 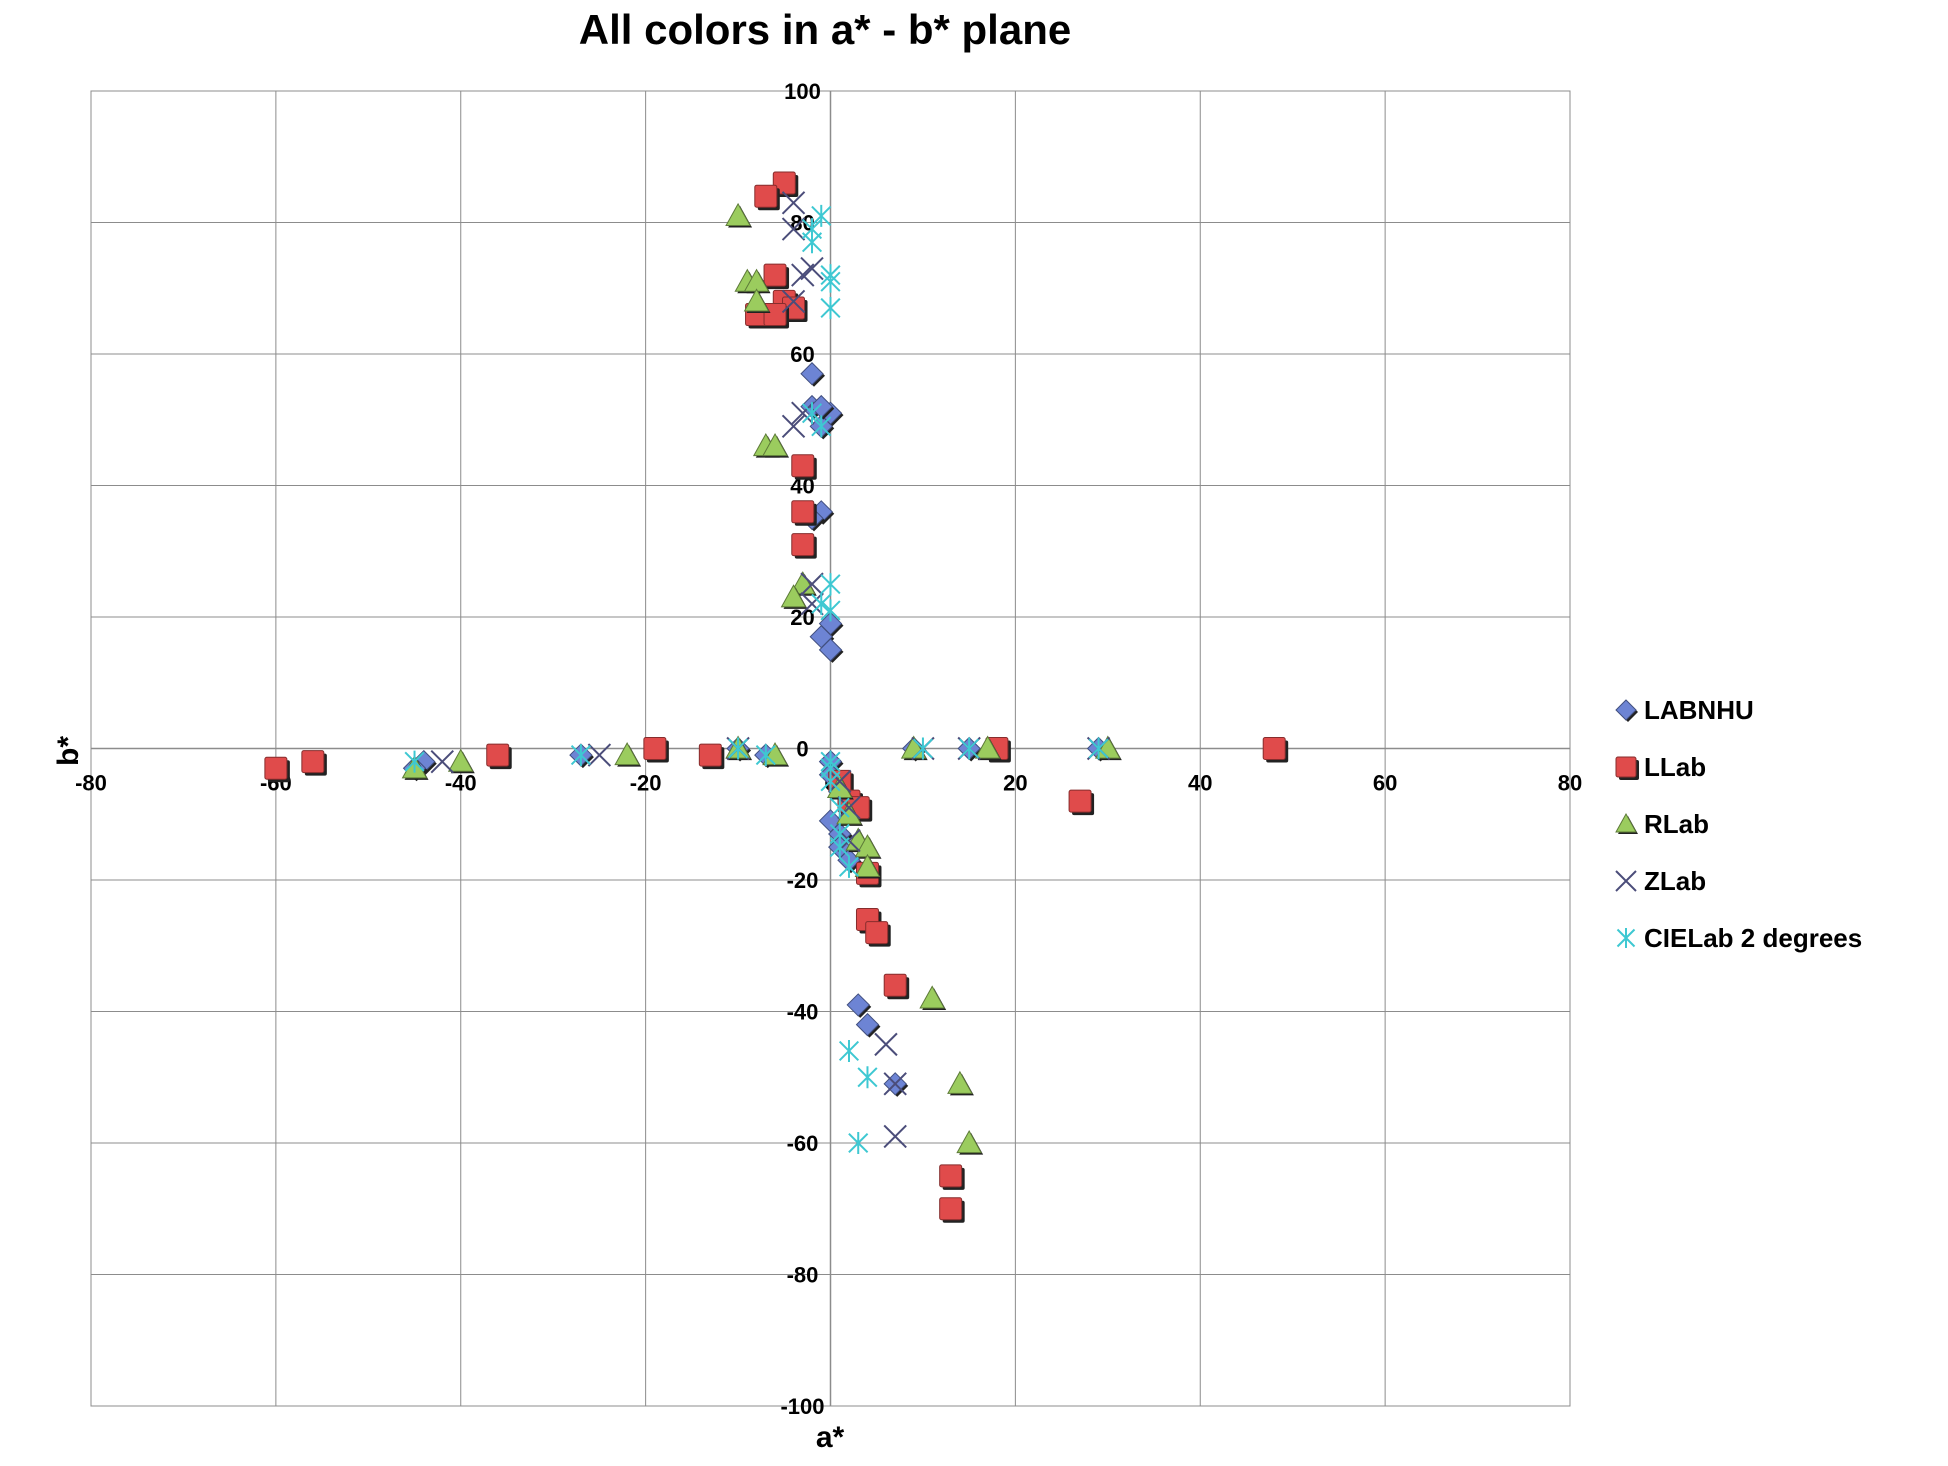 I want to click on legend-item: RLab, so click(x=1662, y=824).